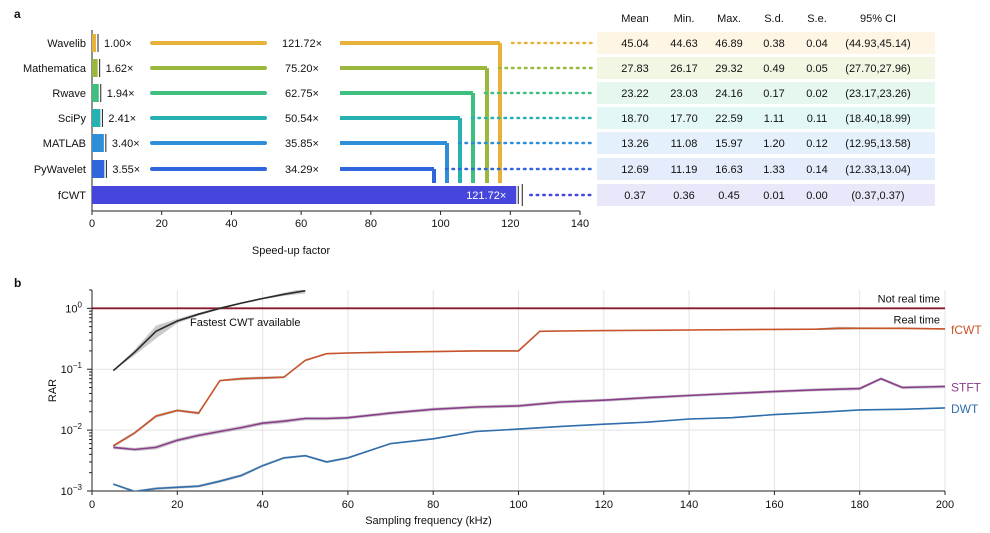 The height and width of the screenshot is (533, 990). I want to click on y-tick-label: 10⁰, so click(73, 307).